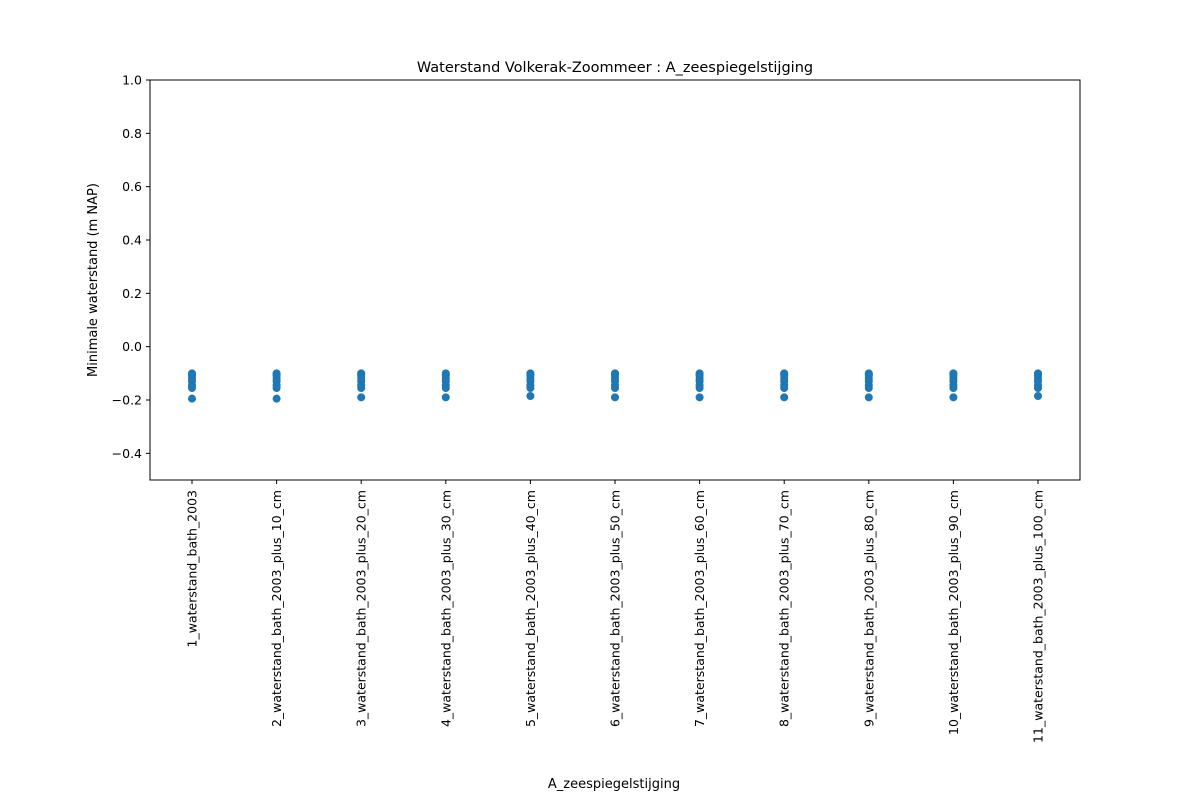 The height and width of the screenshot is (804, 1200). I want to click on x-tick-label: 11_waterstand_bath_2003_plus_100_cm, so click(1038, 616).